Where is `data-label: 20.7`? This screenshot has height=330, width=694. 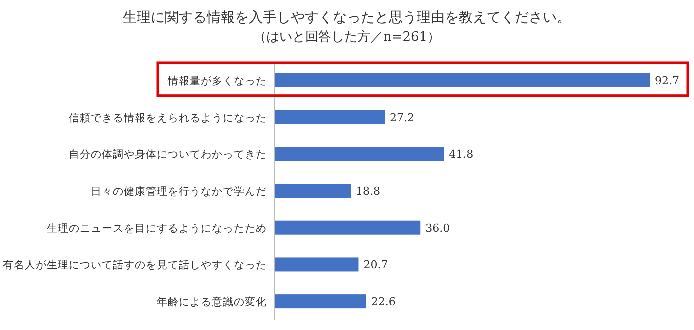 data-label: 20.7 is located at coordinates (376, 265).